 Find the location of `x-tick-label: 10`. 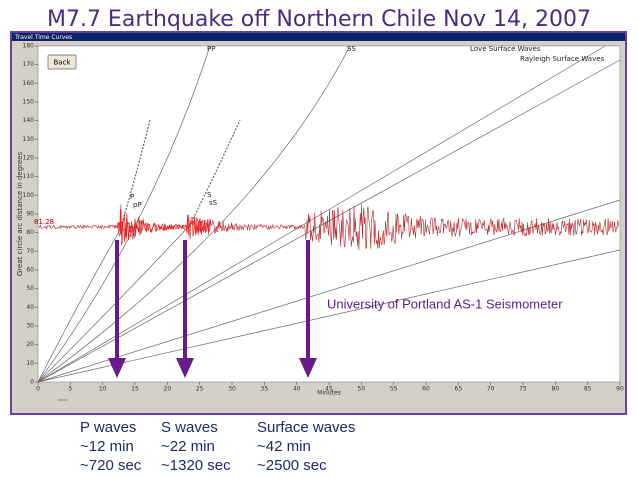

x-tick-label: 10 is located at coordinates (103, 389).